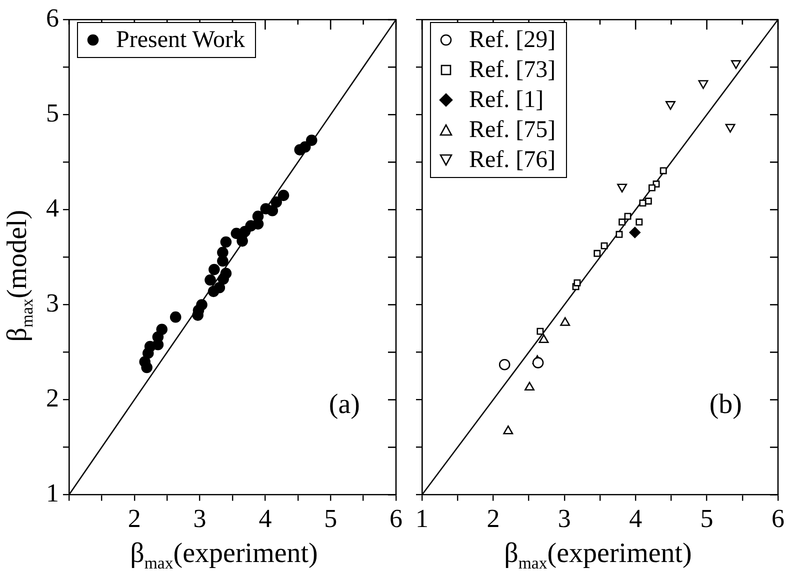 This screenshot has width=792, height=586. Describe the element at coordinates (725, 404) in the screenshot. I see `annotation: (b)` at that location.